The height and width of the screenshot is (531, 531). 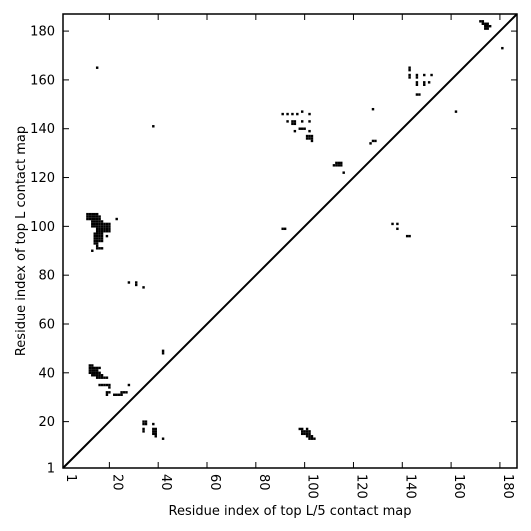 What do you see at coordinates (21, 241) in the screenshot?
I see `y-axis-label: Residue index of top L contact map` at bounding box center [21, 241].